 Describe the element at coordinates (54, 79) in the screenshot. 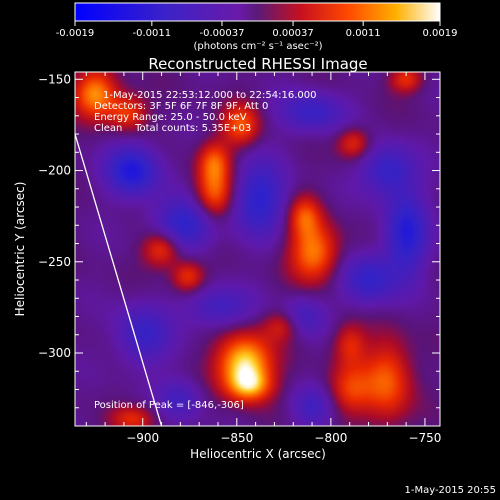

I see `y-tick-label: −150` at that location.